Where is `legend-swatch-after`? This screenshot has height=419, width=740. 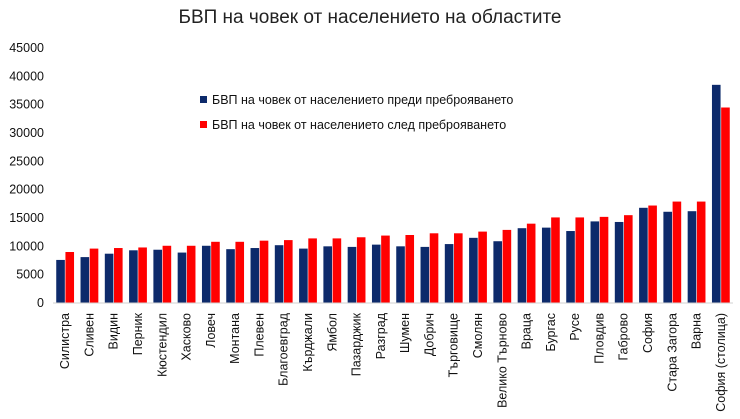
legend-swatch-after is located at coordinates (203, 124).